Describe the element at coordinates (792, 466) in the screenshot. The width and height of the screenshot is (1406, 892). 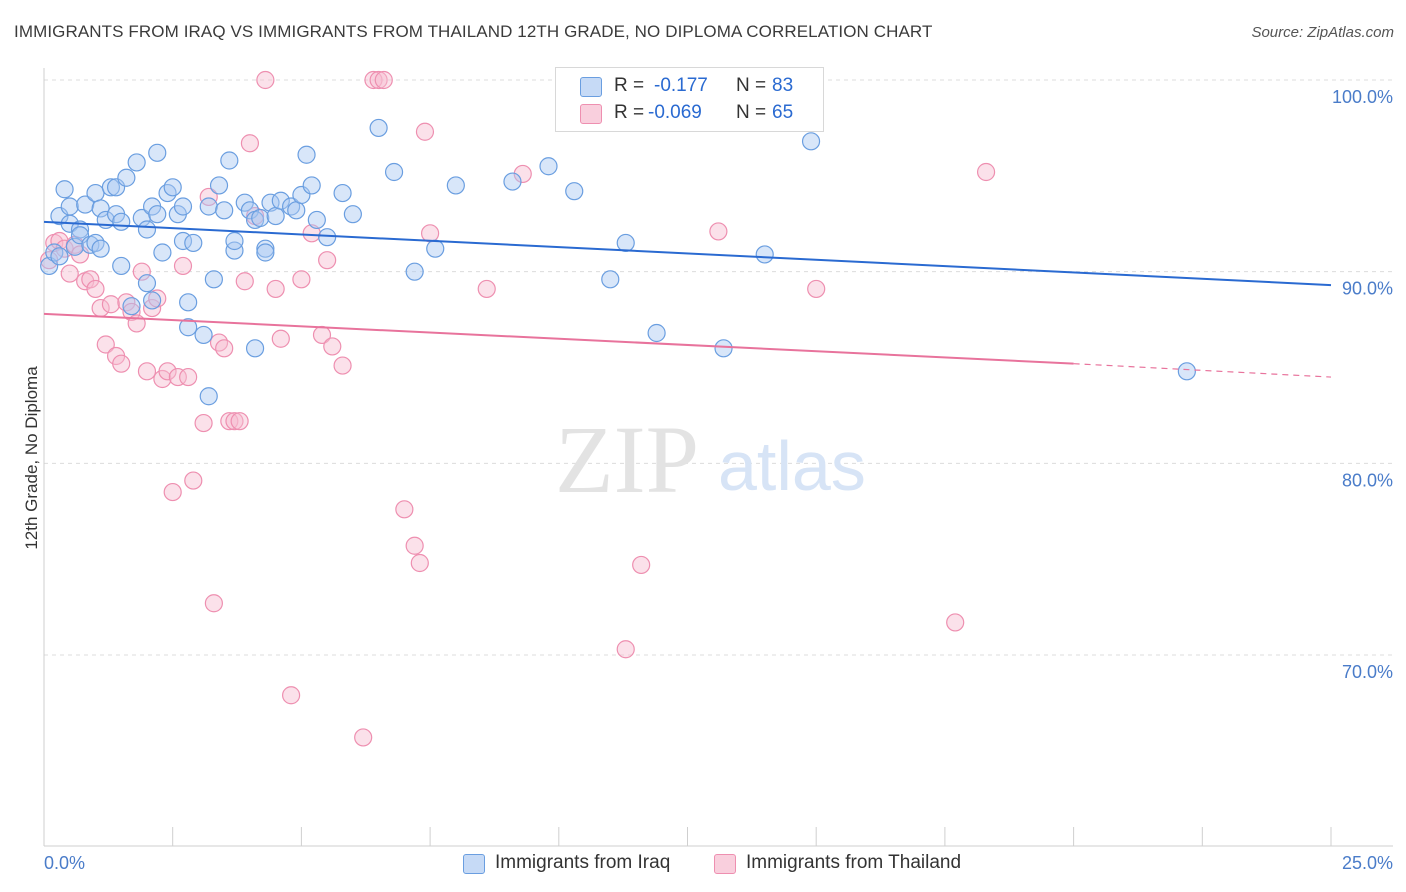
I see `watermark-atlas: atlas` at that location.